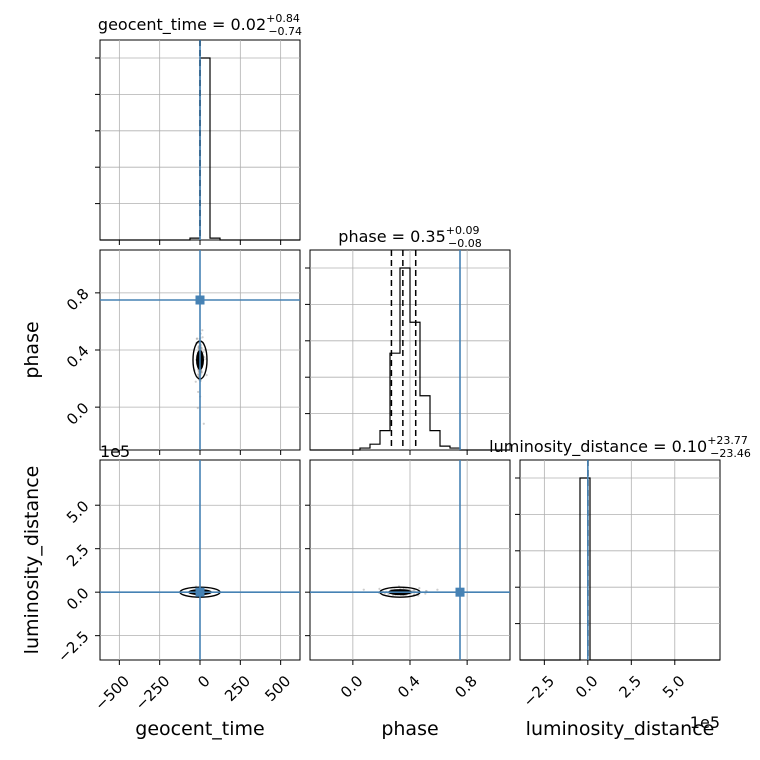 This screenshot has height=760, width=760. I want to click on x-axis-label-phase: phase, so click(409, 729).